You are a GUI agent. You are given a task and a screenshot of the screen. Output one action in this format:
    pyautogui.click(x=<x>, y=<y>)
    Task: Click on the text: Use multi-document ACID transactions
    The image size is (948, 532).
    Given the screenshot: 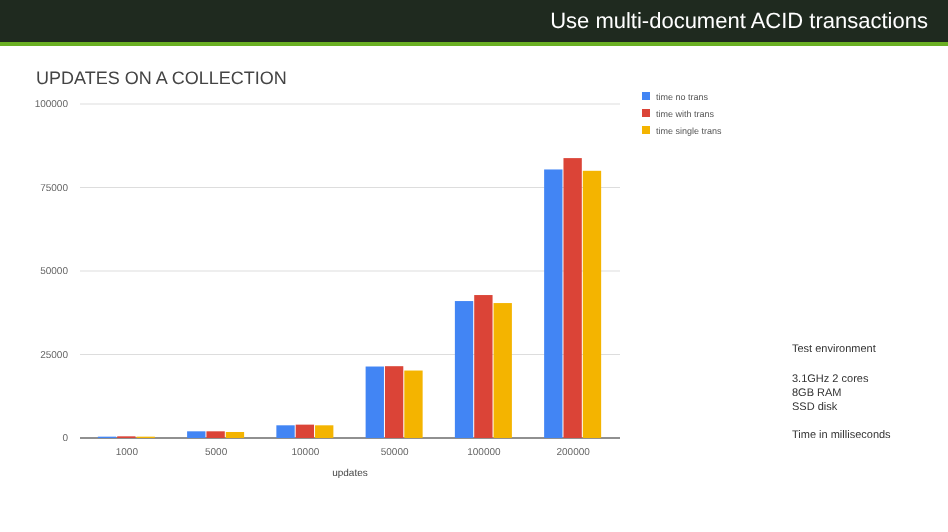 What is the action you would take?
    pyautogui.click(x=739, y=22)
    